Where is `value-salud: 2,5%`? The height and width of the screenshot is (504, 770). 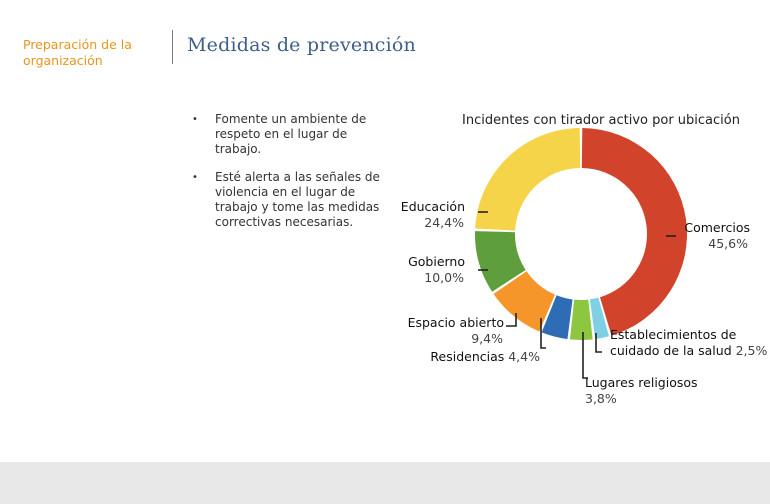
value-salud: 2,5% is located at coordinates (752, 350).